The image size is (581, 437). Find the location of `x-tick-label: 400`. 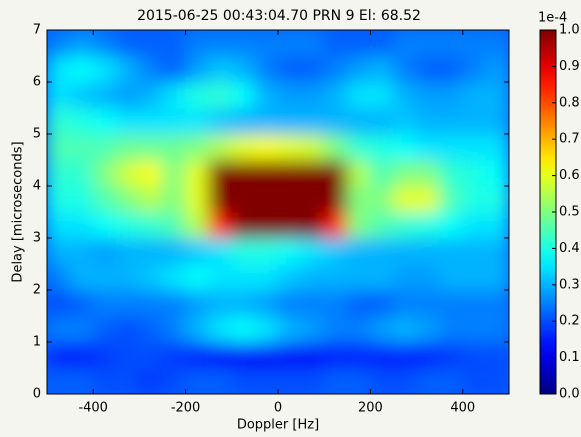

x-tick-label: 400 is located at coordinates (462, 408).